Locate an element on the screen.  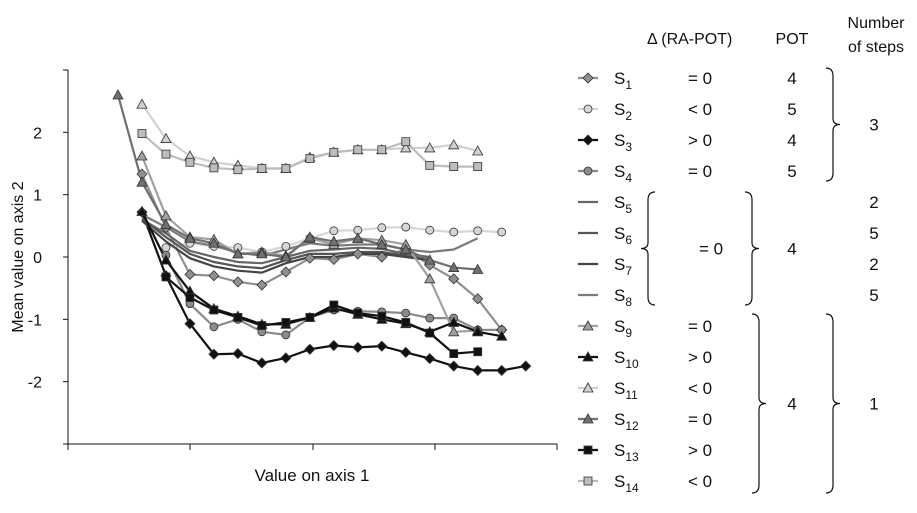
y-tick-label: 2 is located at coordinates (37, 133).